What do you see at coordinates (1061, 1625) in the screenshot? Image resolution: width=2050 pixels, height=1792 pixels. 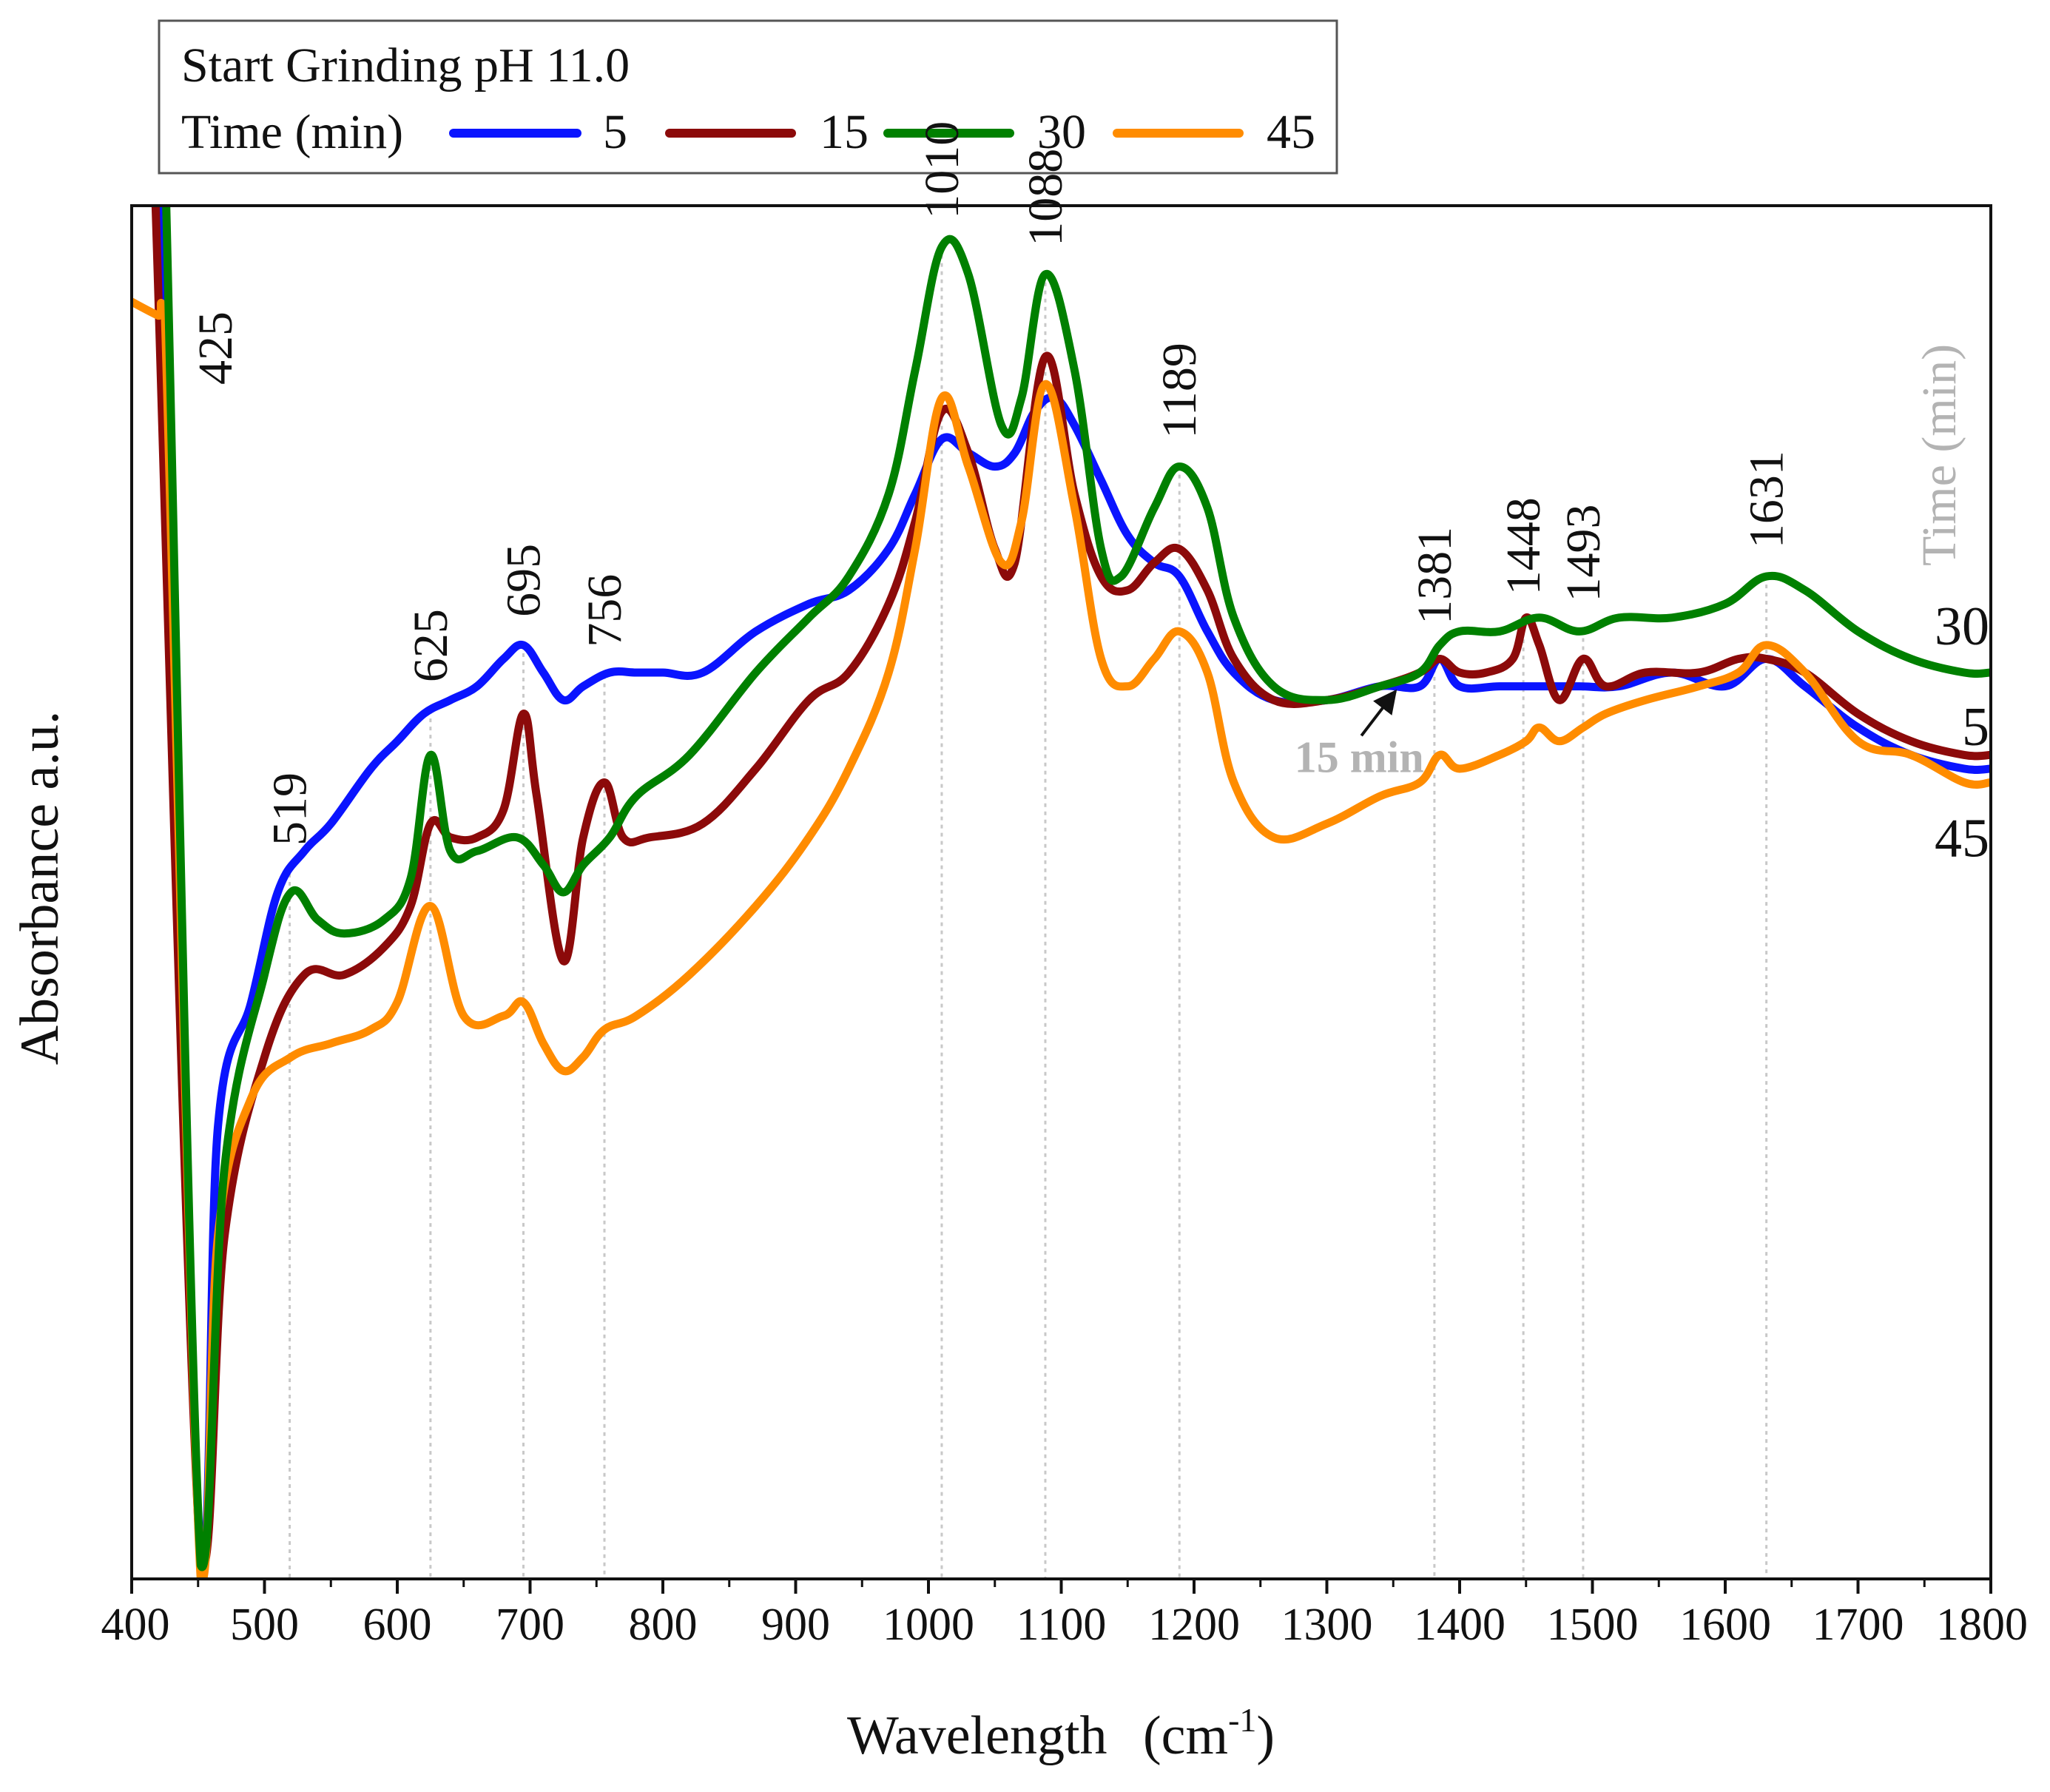 I see `x-tick-label-1100: 1100` at bounding box center [1061, 1625].